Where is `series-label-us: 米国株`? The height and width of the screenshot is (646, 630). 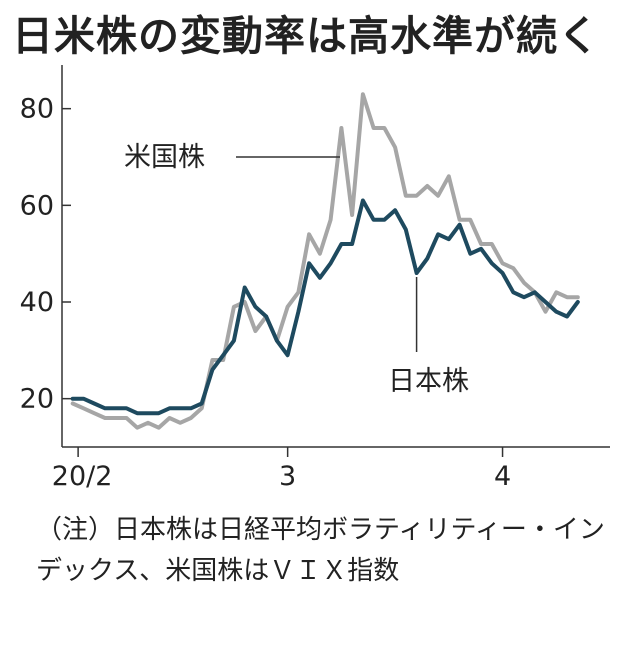 series-label-us: 米国株 is located at coordinates (164, 157).